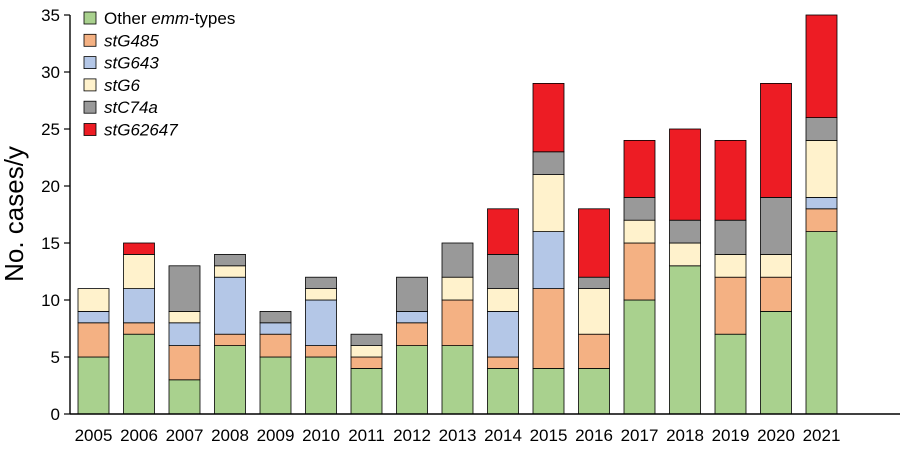 The height and width of the screenshot is (449, 900). I want to click on bar-segment-2016-stg62647, so click(594, 243).